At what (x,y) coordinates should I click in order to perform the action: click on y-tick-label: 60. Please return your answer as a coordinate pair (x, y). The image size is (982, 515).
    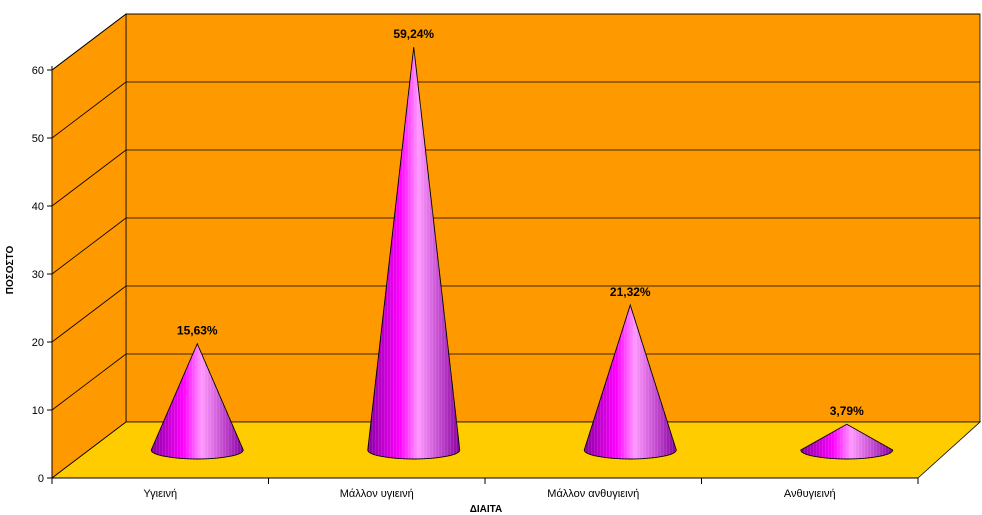
    Looking at the image, I should click on (38, 71).